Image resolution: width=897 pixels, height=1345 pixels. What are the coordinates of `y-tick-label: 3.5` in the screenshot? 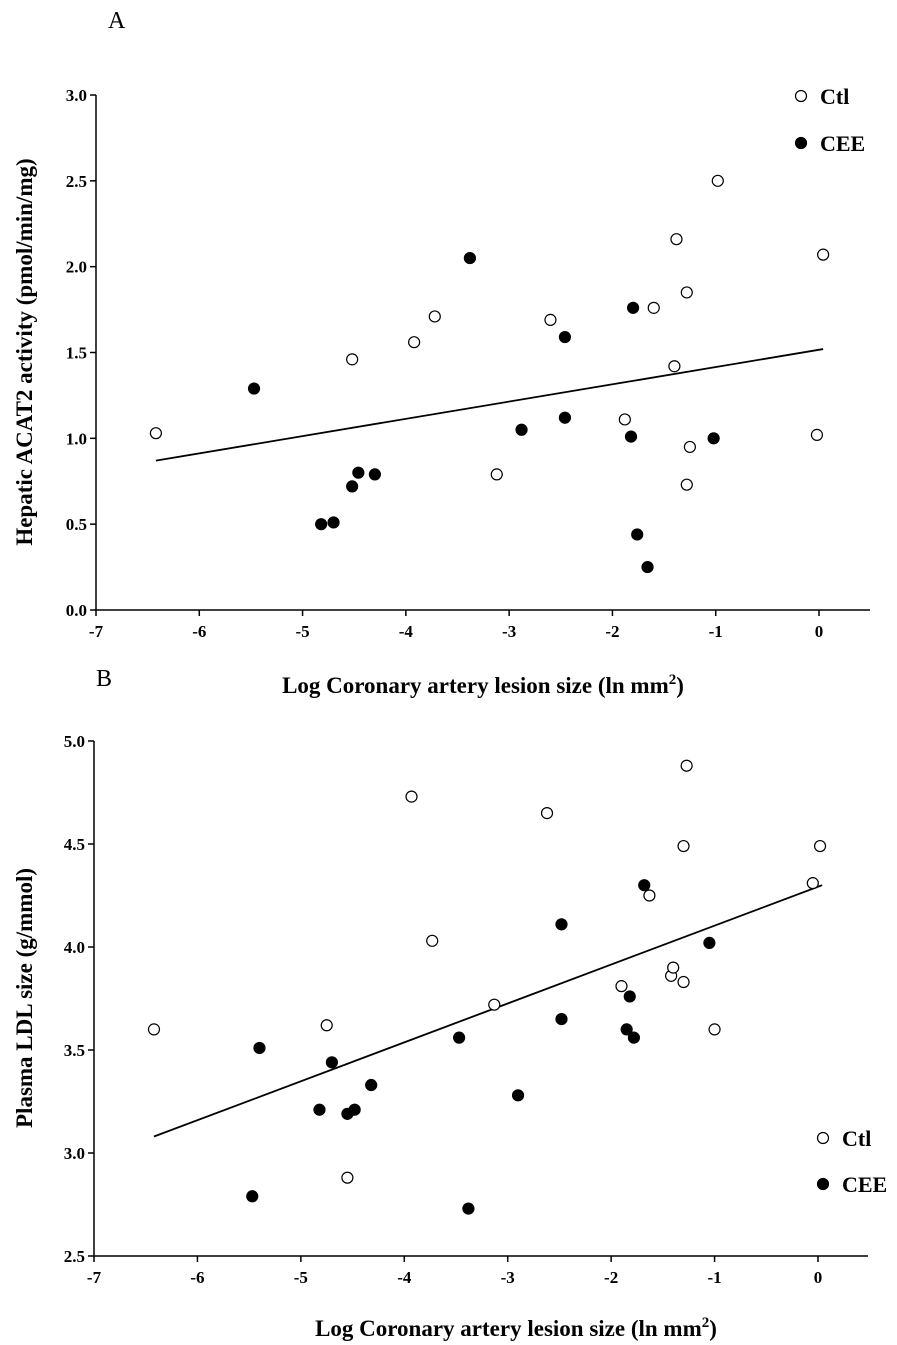 It's located at (74, 1050).